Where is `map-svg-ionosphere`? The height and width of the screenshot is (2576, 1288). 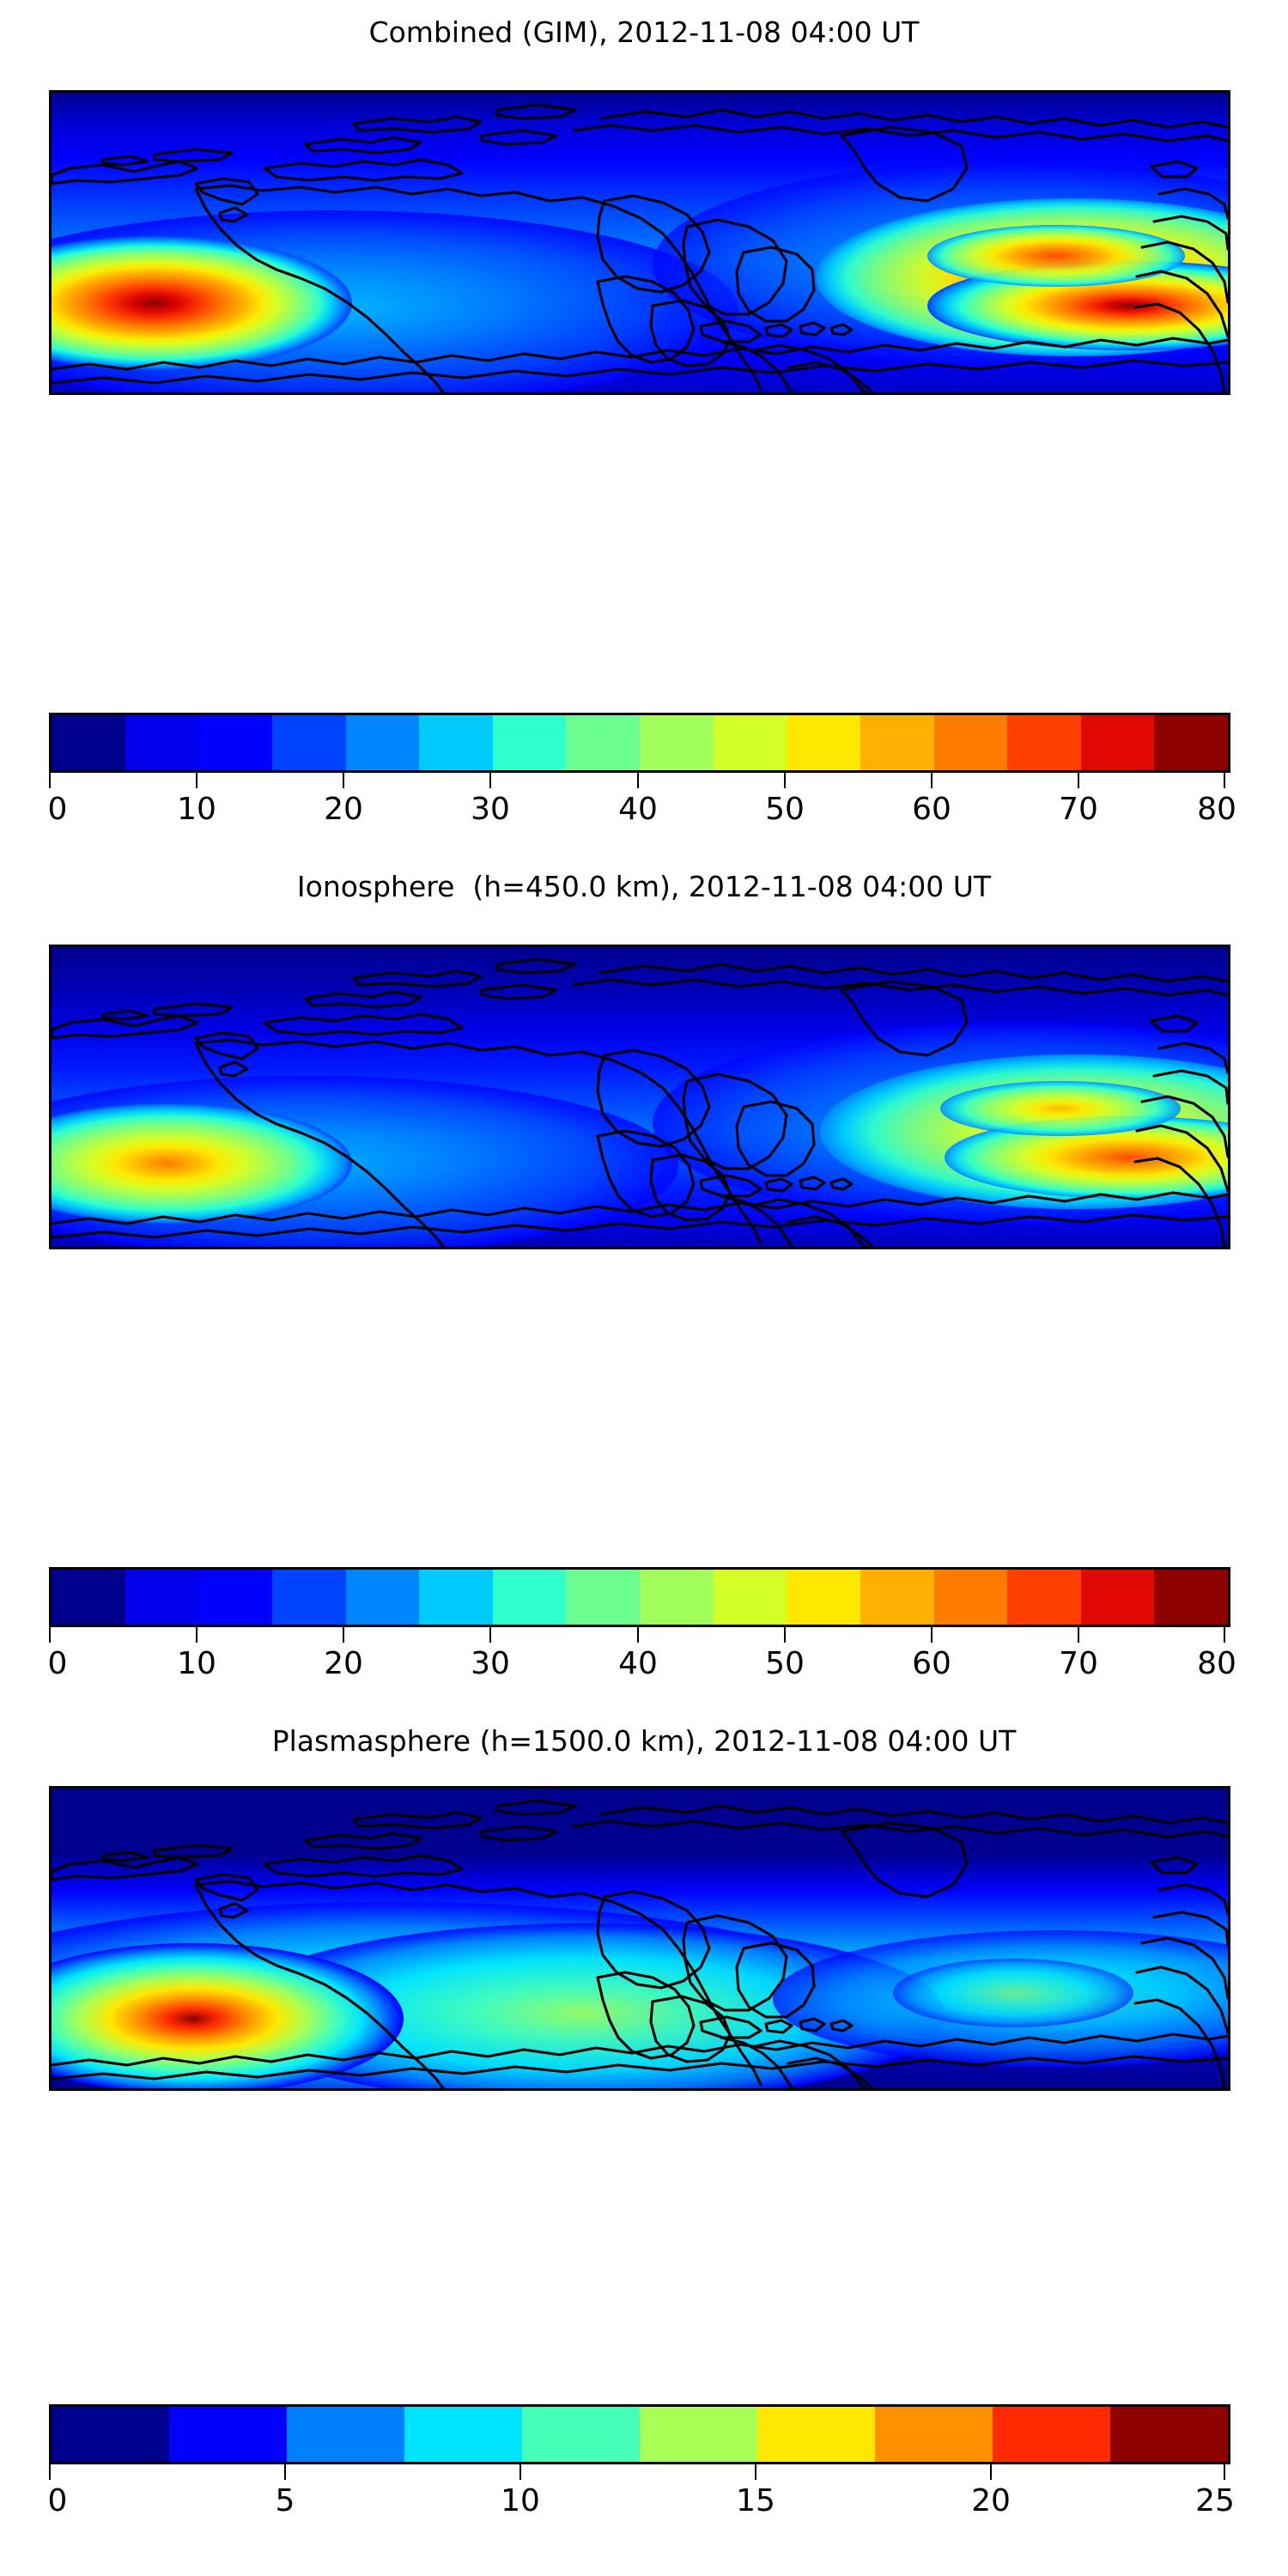
map-svg-ionosphere is located at coordinates (640, 1097).